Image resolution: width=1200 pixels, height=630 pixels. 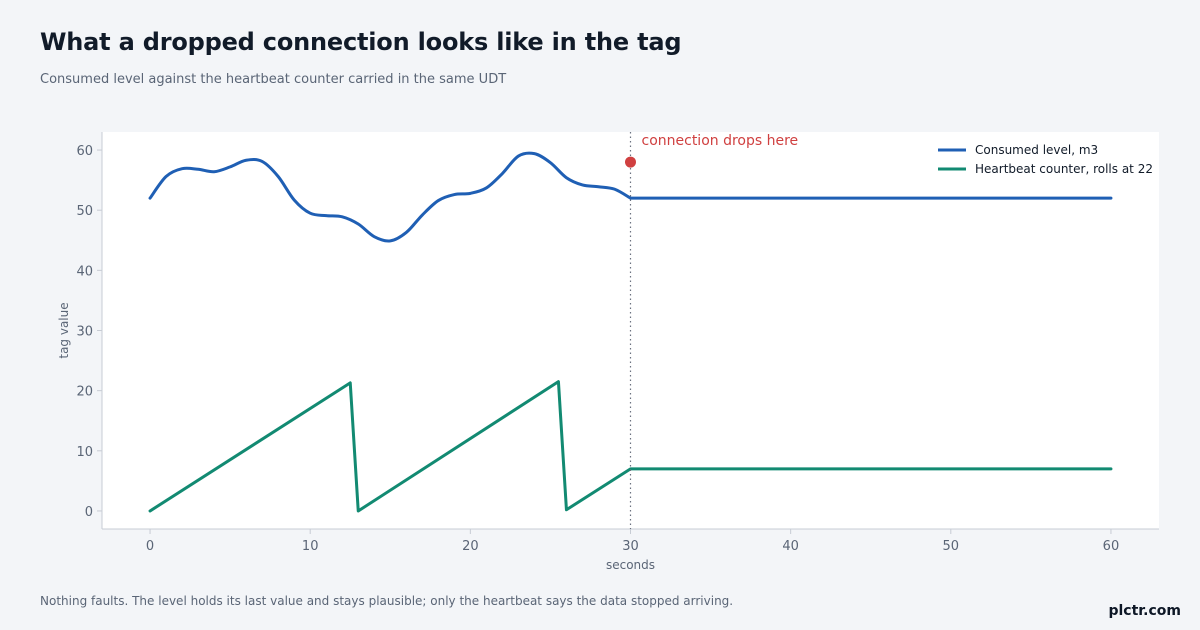 What do you see at coordinates (1036, 150) in the screenshot?
I see `legend-label-consumed-level: Consumed level, m3` at bounding box center [1036, 150].